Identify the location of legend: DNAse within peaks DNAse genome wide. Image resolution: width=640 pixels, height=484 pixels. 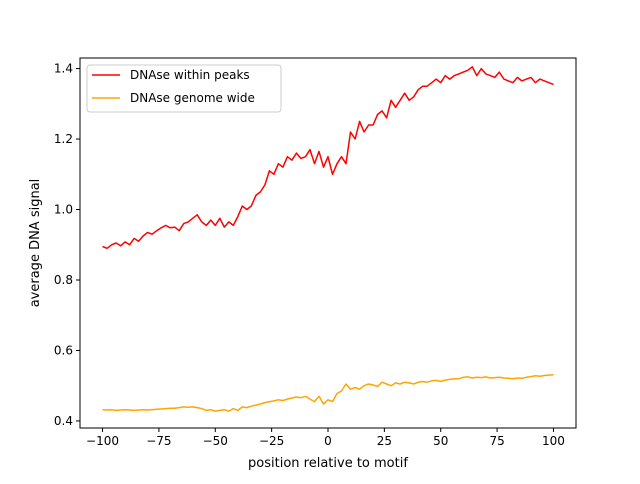
(184, 88).